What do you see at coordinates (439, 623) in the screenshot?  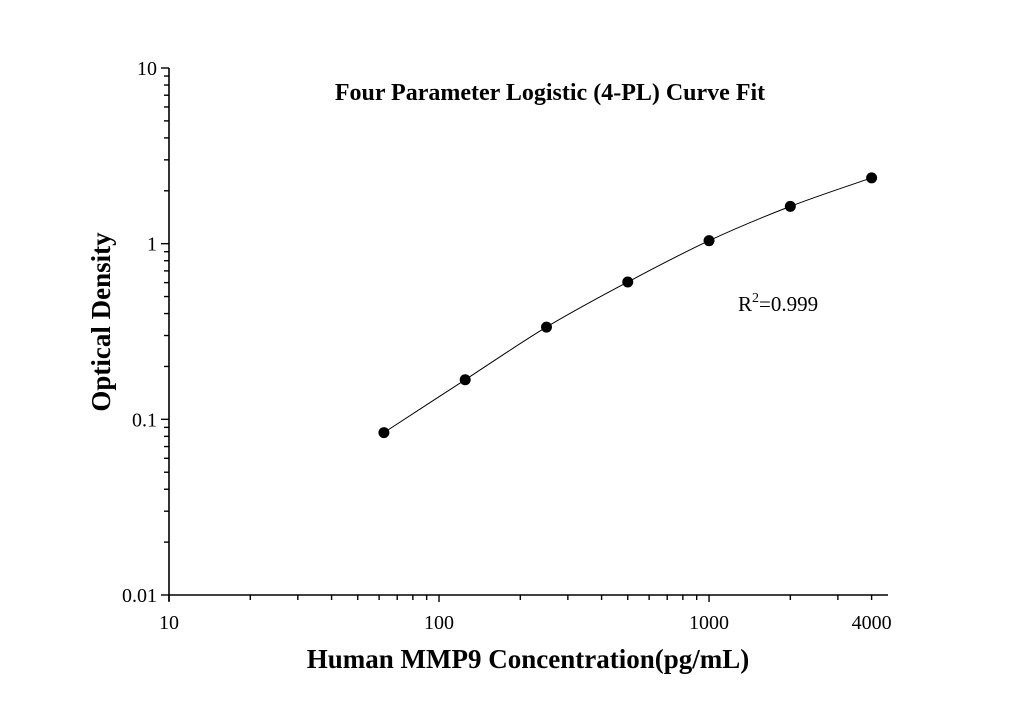 I see `x-tick-label: 100` at bounding box center [439, 623].